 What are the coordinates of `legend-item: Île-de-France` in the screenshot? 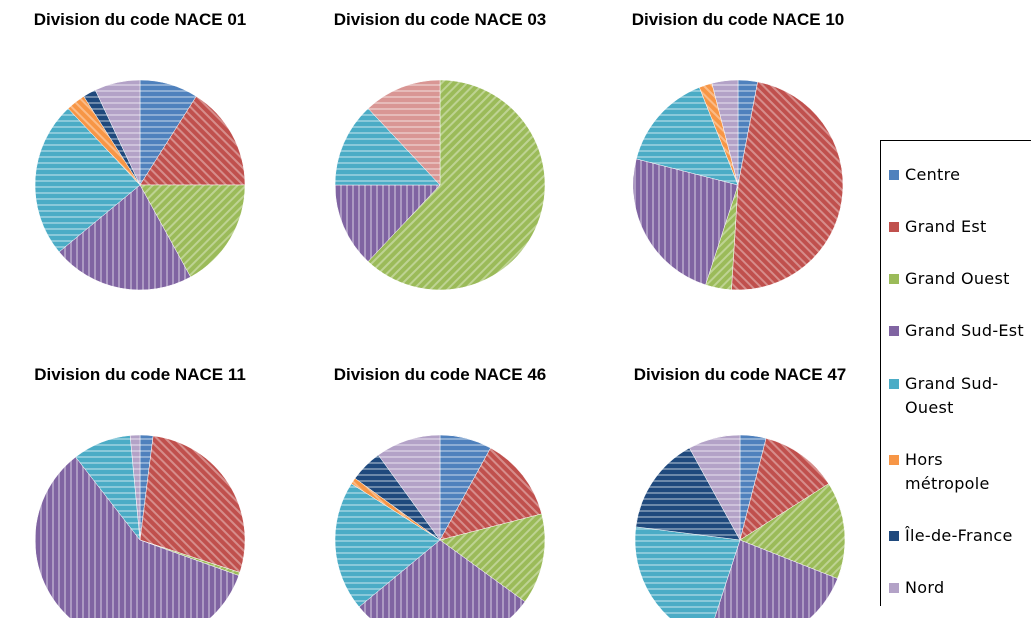 It's located at (958, 536).